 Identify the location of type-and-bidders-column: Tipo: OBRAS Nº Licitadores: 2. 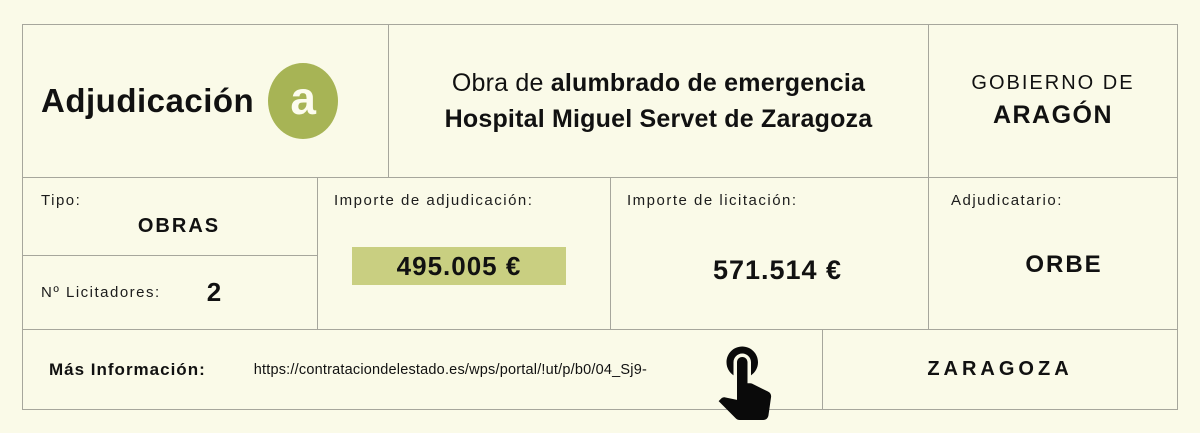
(170, 253).